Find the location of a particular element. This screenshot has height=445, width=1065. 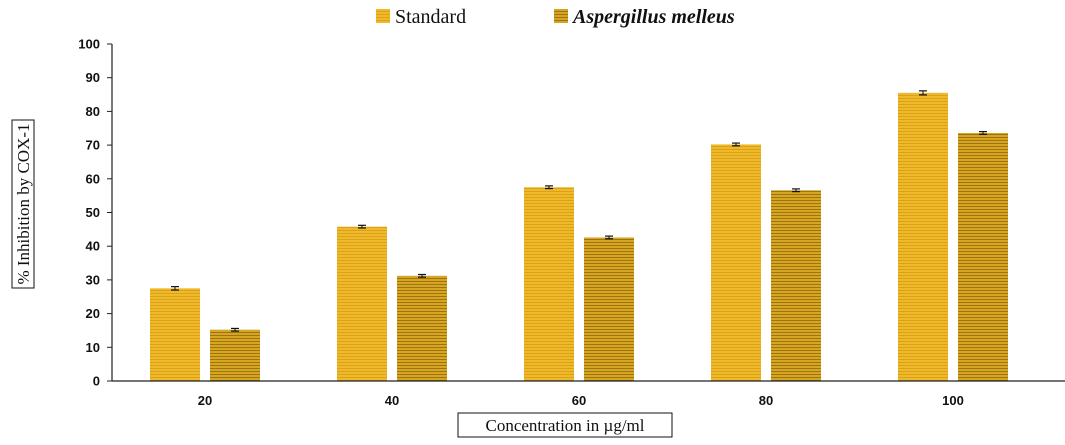

y-tick-label: 40 is located at coordinates (93, 246).